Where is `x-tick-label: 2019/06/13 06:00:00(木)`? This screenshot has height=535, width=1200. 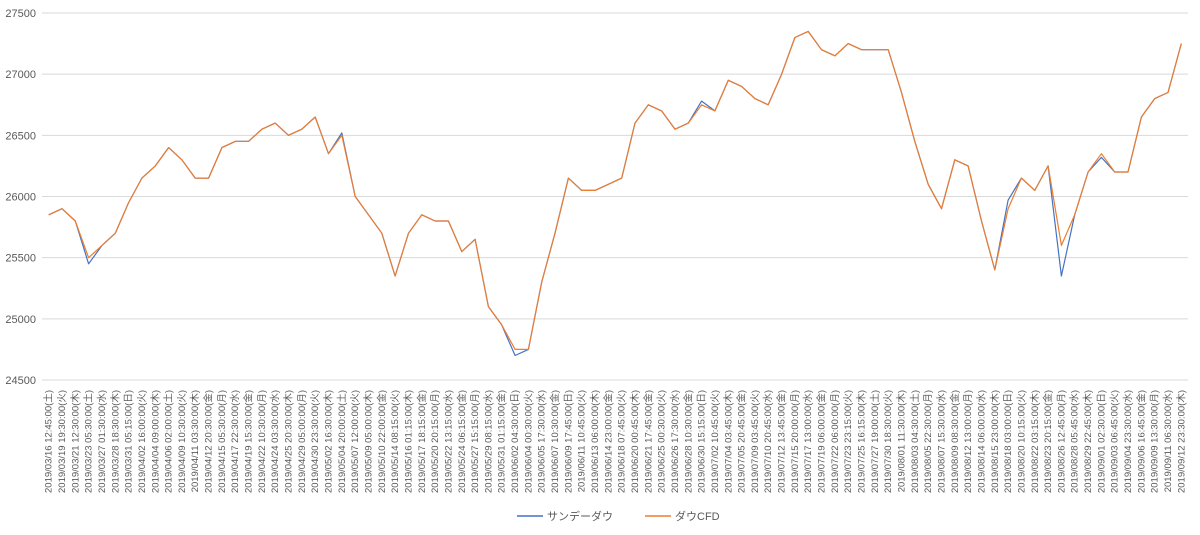 x-tick-label: 2019/06/13 06:00:00(木) is located at coordinates (595, 441).